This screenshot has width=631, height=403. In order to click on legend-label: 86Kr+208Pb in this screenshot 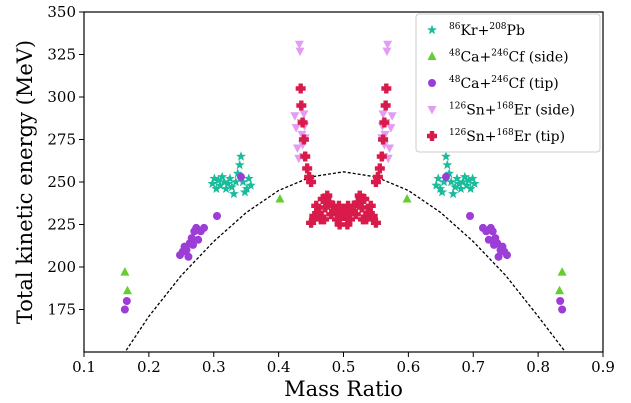, I will do `click(487, 30)`.